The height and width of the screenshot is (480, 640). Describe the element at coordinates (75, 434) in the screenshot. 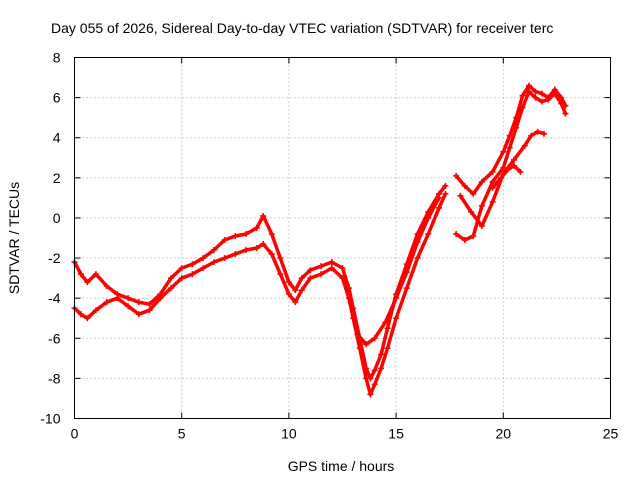

I see `x-tick-label: 0` at that location.